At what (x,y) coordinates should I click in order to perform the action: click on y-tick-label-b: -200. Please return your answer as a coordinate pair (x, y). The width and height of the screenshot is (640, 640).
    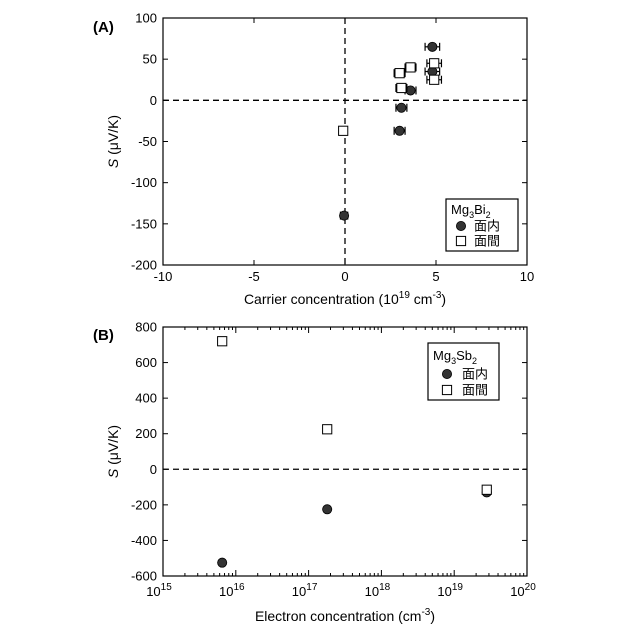
    Looking at the image, I should click on (144, 504).